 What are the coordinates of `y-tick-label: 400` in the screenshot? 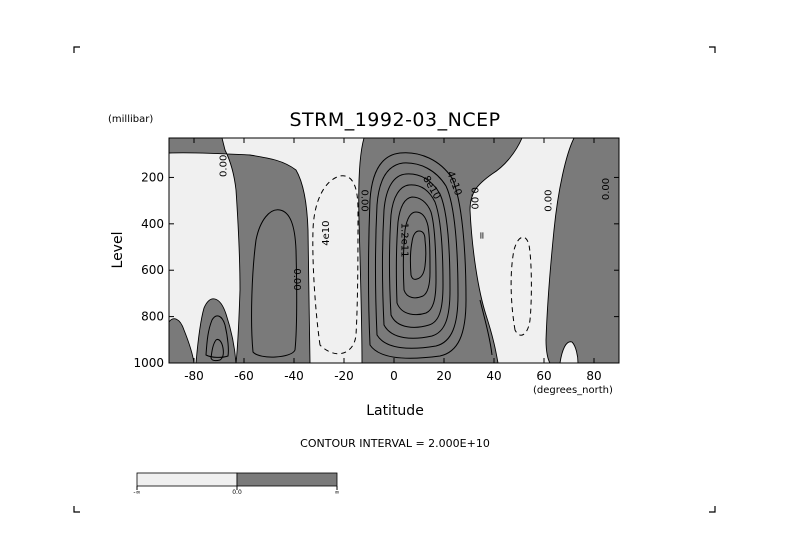 It's located at (152, 224).